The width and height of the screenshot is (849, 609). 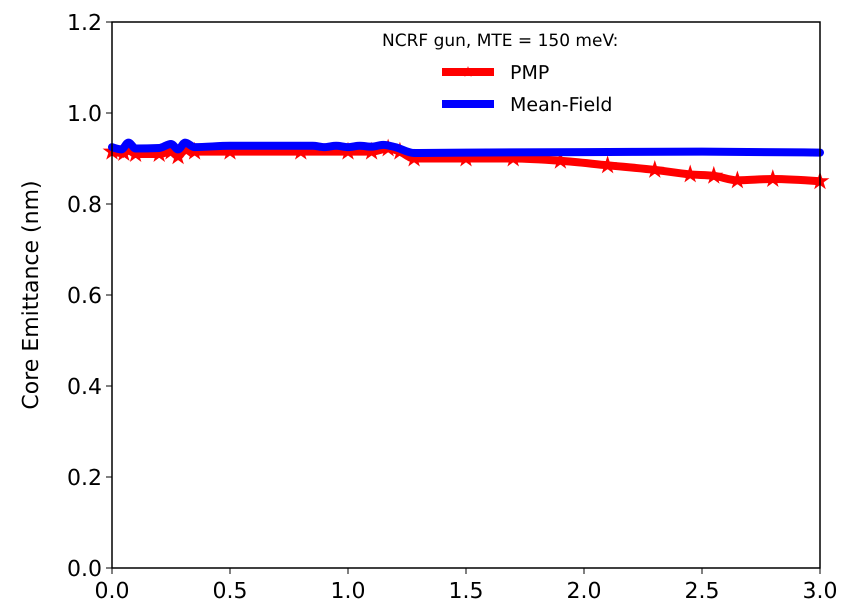 I want to click on y-tick-label: 0.4, so click(x=84, y=387).